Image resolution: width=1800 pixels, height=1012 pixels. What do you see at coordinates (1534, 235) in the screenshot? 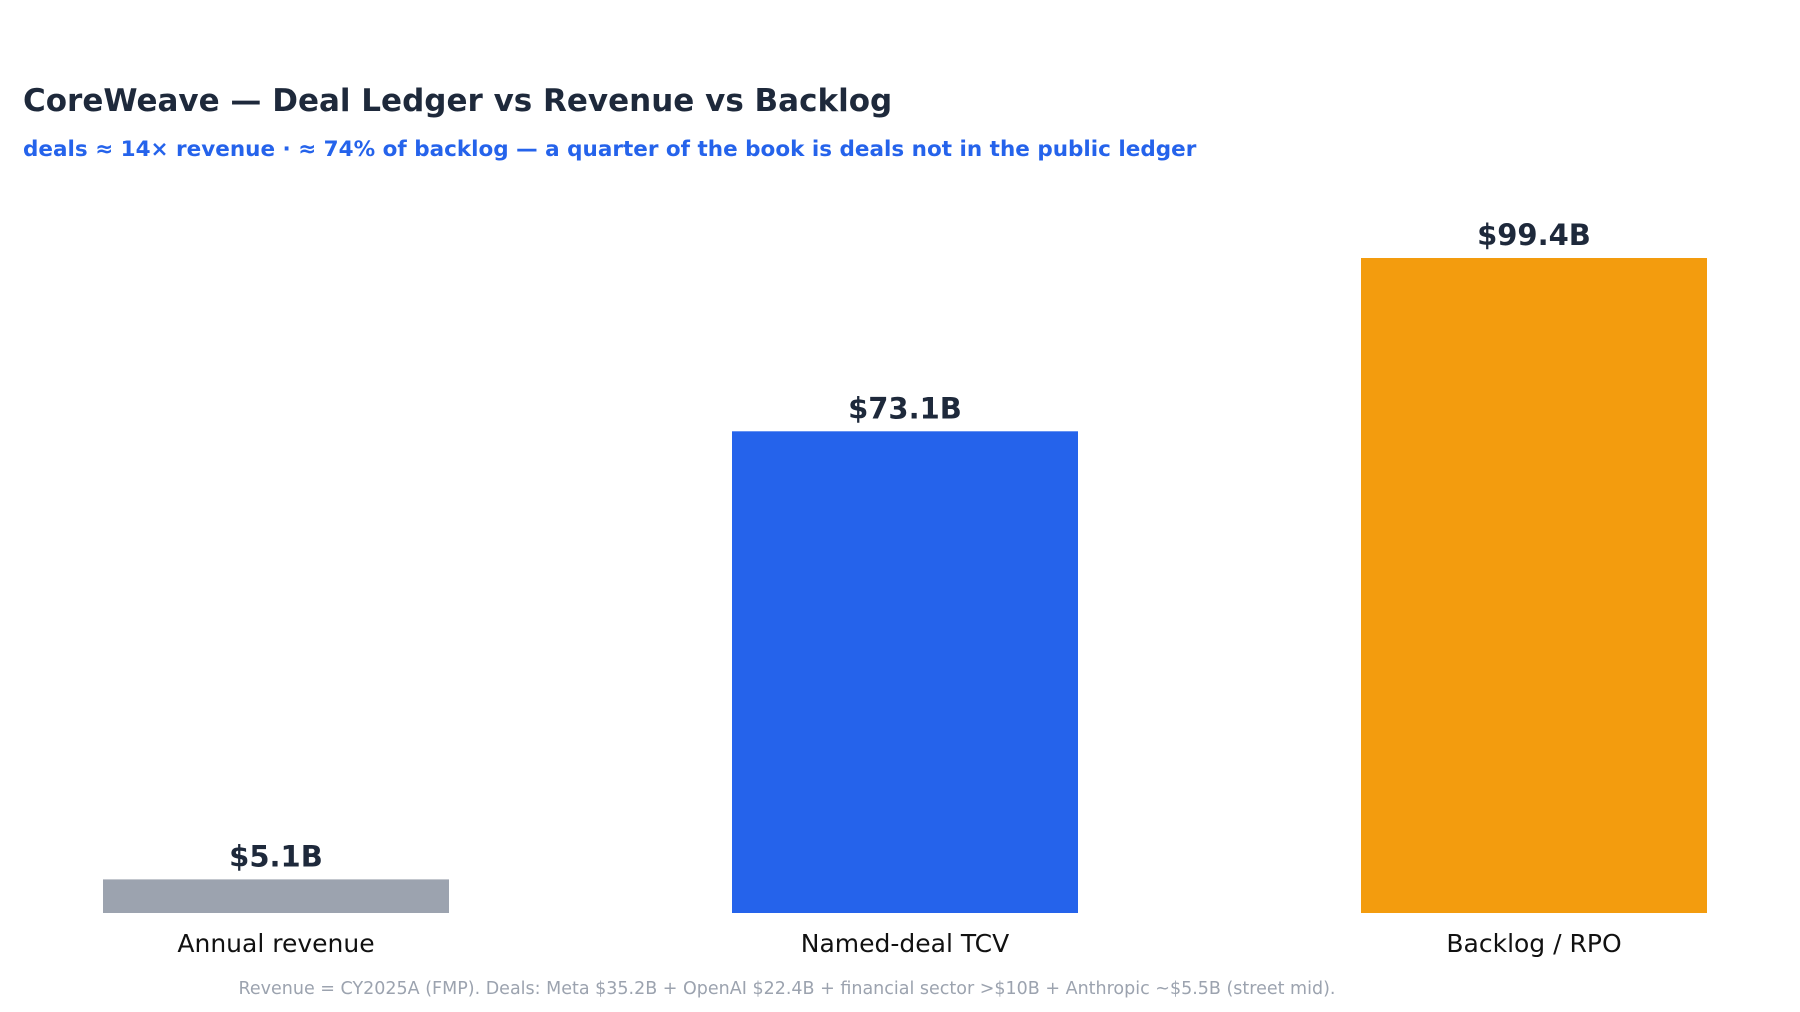
I see `bar-value-label: $99.4B` at bounding box center [1534, 235].